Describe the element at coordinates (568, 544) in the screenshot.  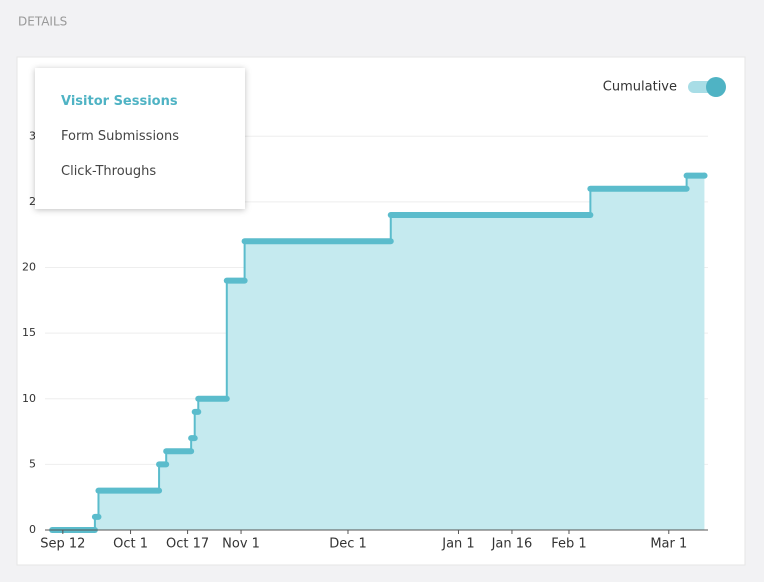
I see `x-tick-label: Feb 1` at that location.